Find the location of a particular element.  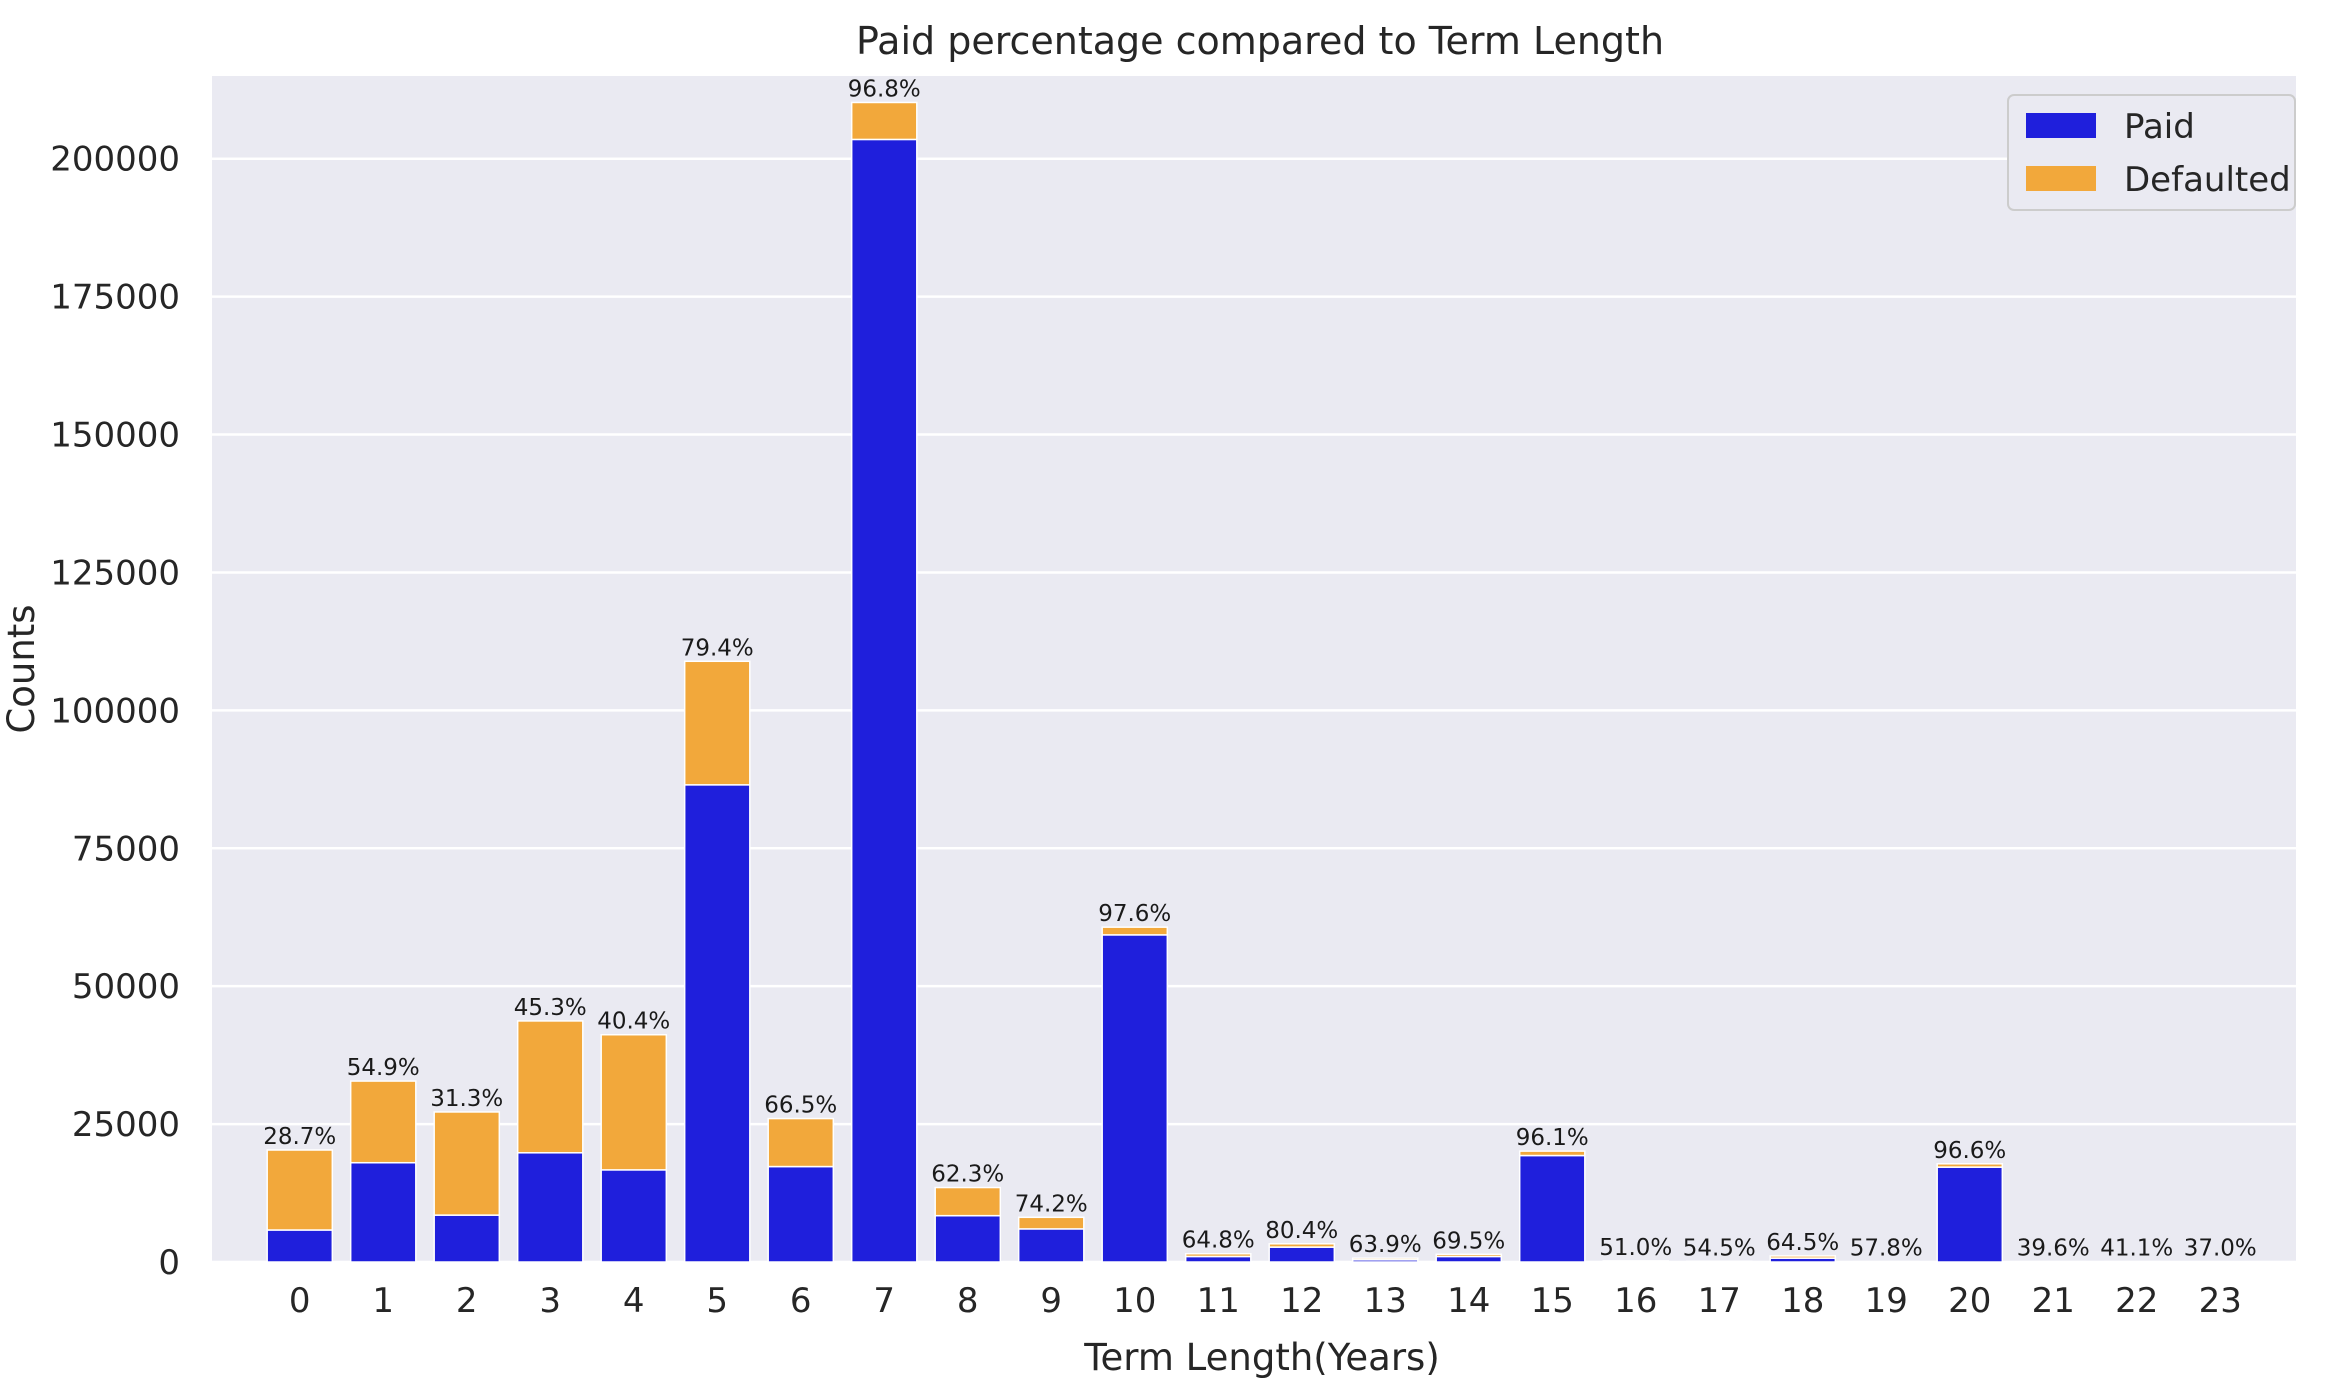

x-tick-label: 13 is located at coordinates (1385, 1301).